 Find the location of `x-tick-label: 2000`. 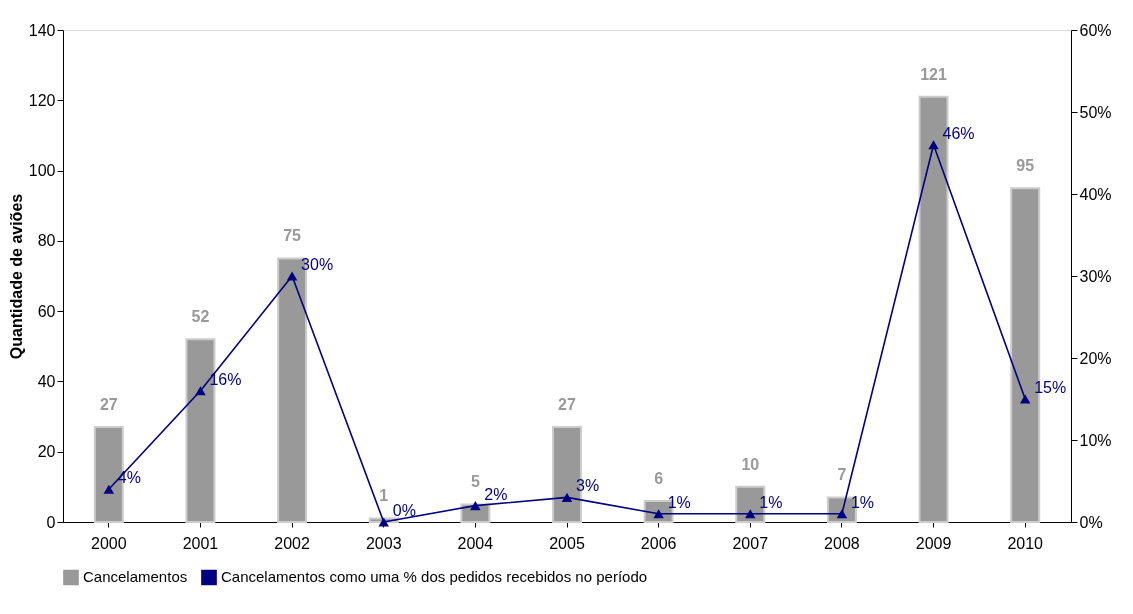

x-tick-label: 2000 is located at coordinates (109, 543).